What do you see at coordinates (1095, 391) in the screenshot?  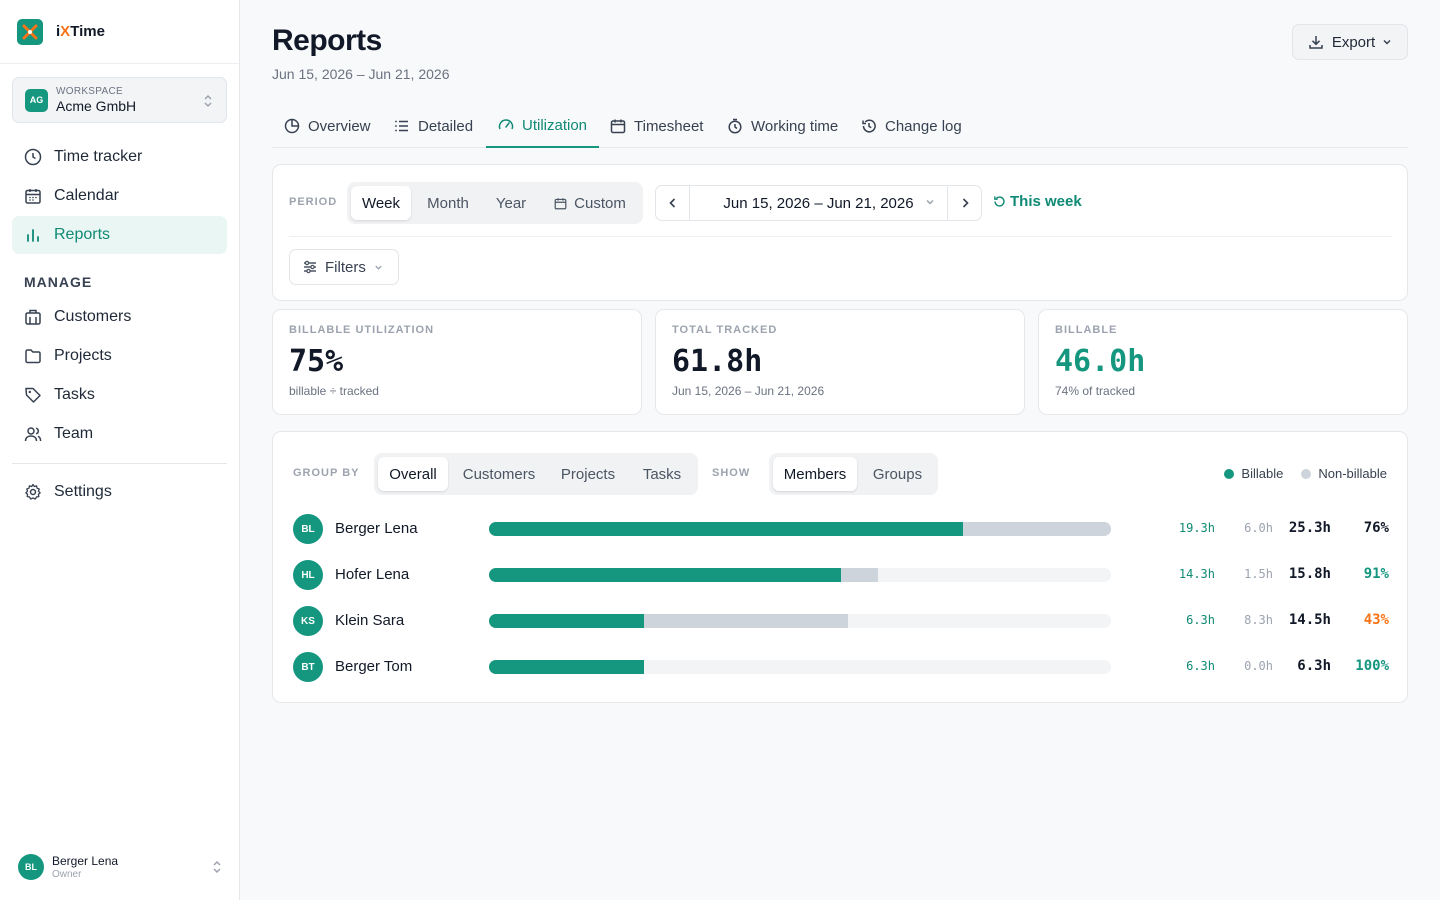 I see `stat-caption: 74% of tracked` at bounding box center [1095, 391].